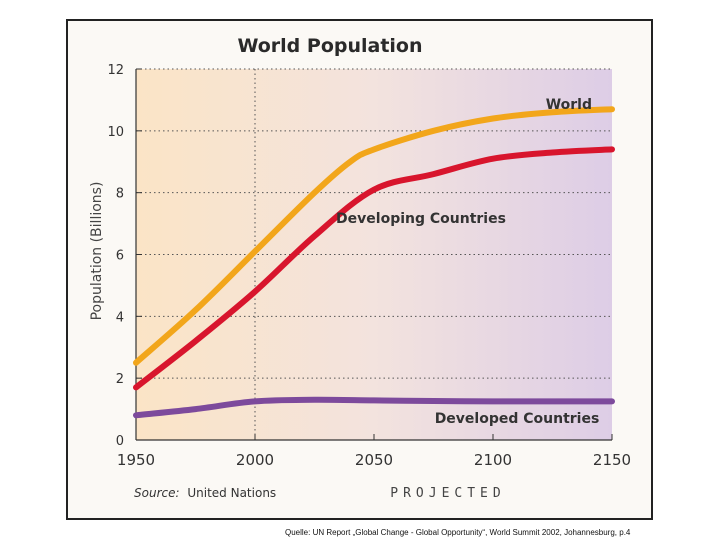 The height and width of the screenshot is (540, 720). I want to click on source-credit: Source: United Nations, so click(205, 493).